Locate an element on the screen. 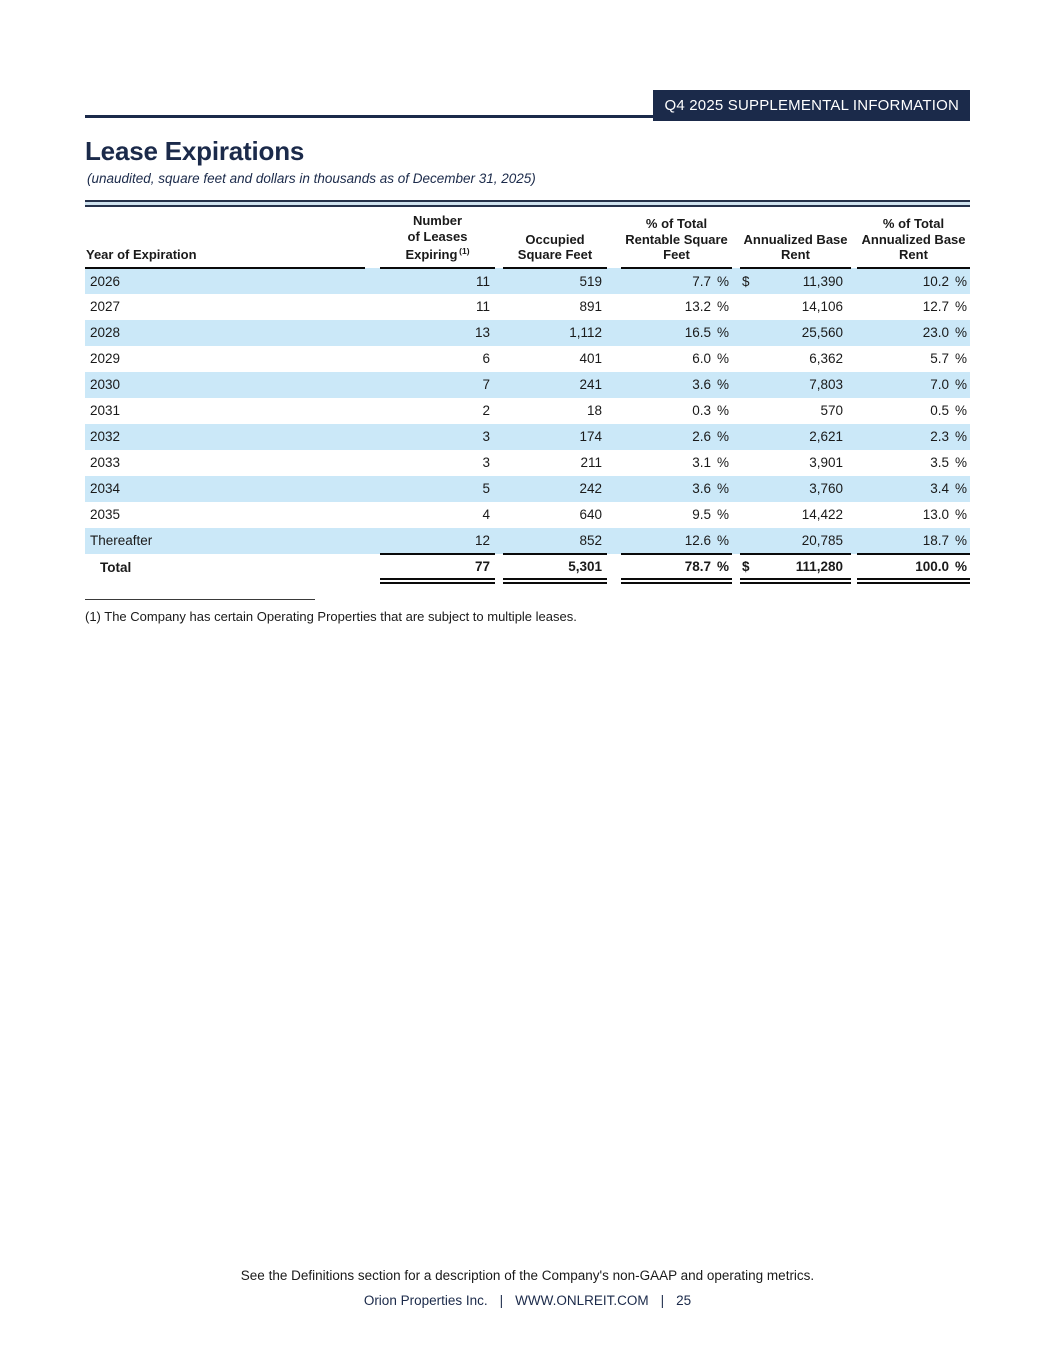 The height and width of the screenshot is (1365, 1055). percent-value: 100.0% is located at coordinates (913, 566).